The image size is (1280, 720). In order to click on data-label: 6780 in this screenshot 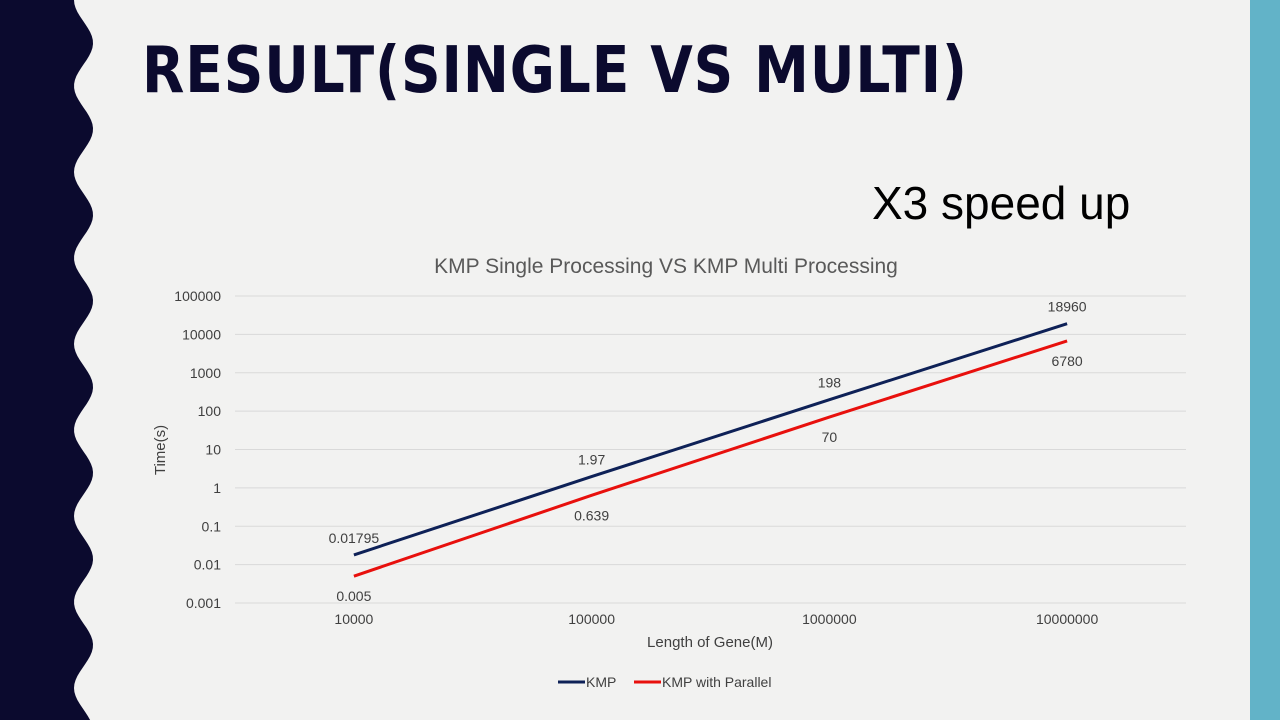, I will do `click(1067, 361)`.